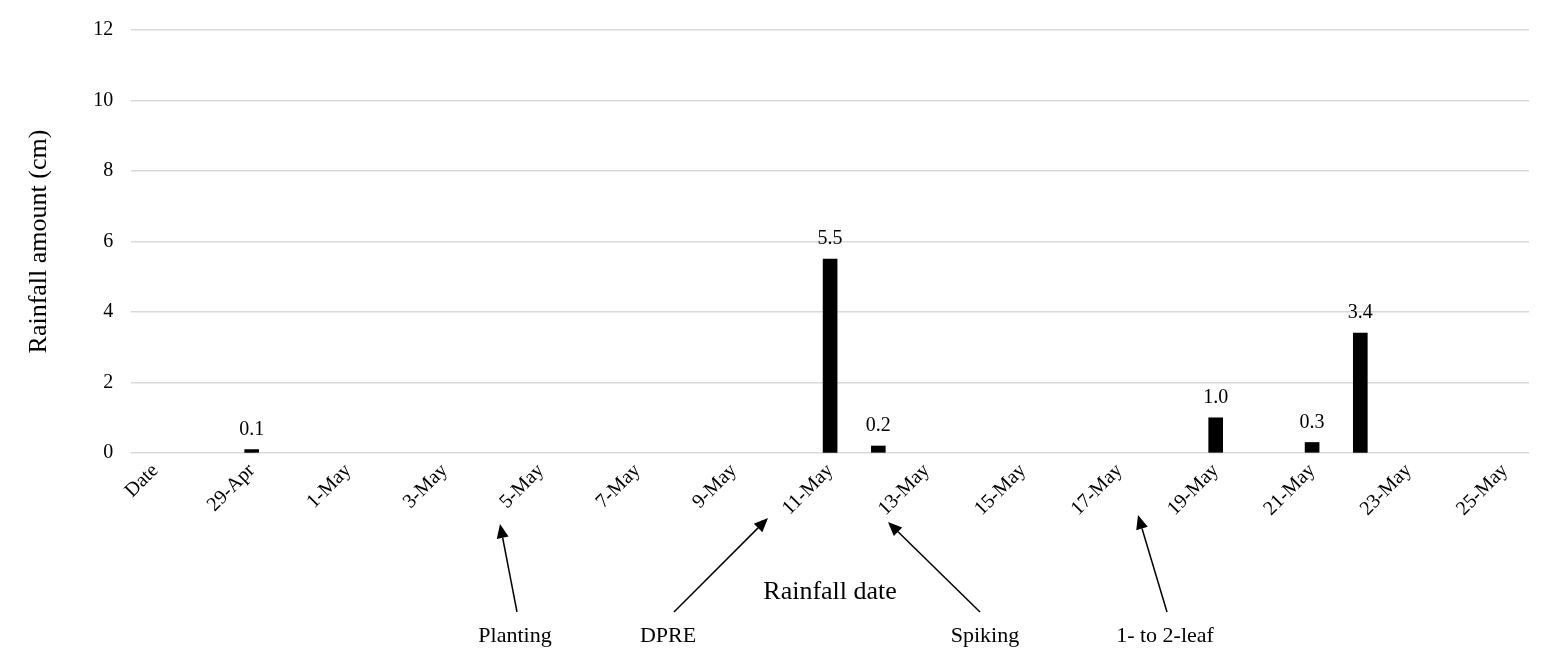  Describe the element at coordinates (985, 635) in the screenshot. I see `text: Spiking` at that location.